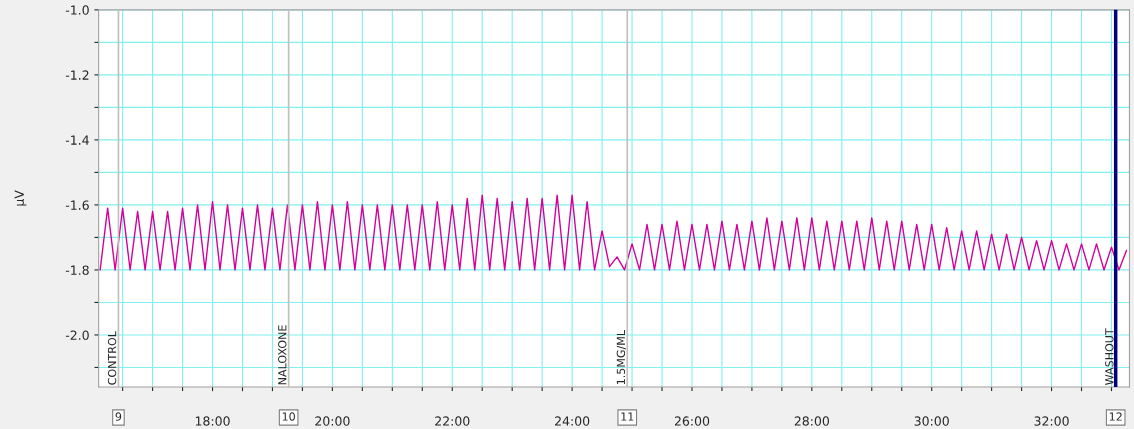  What do you see at coordinates (118, 416) in the screenshot?
I see `text: 9` at bounding box center [118, 416].